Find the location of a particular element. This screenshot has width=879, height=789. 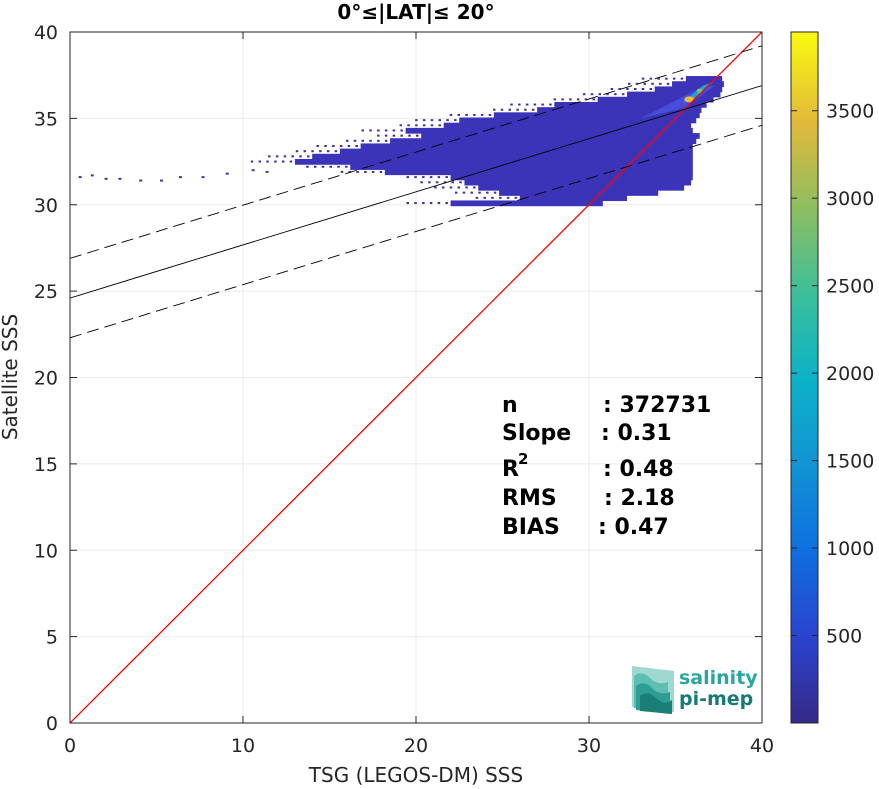

stat-r2-value: : 0.48 is located at coordinates (638, 469).